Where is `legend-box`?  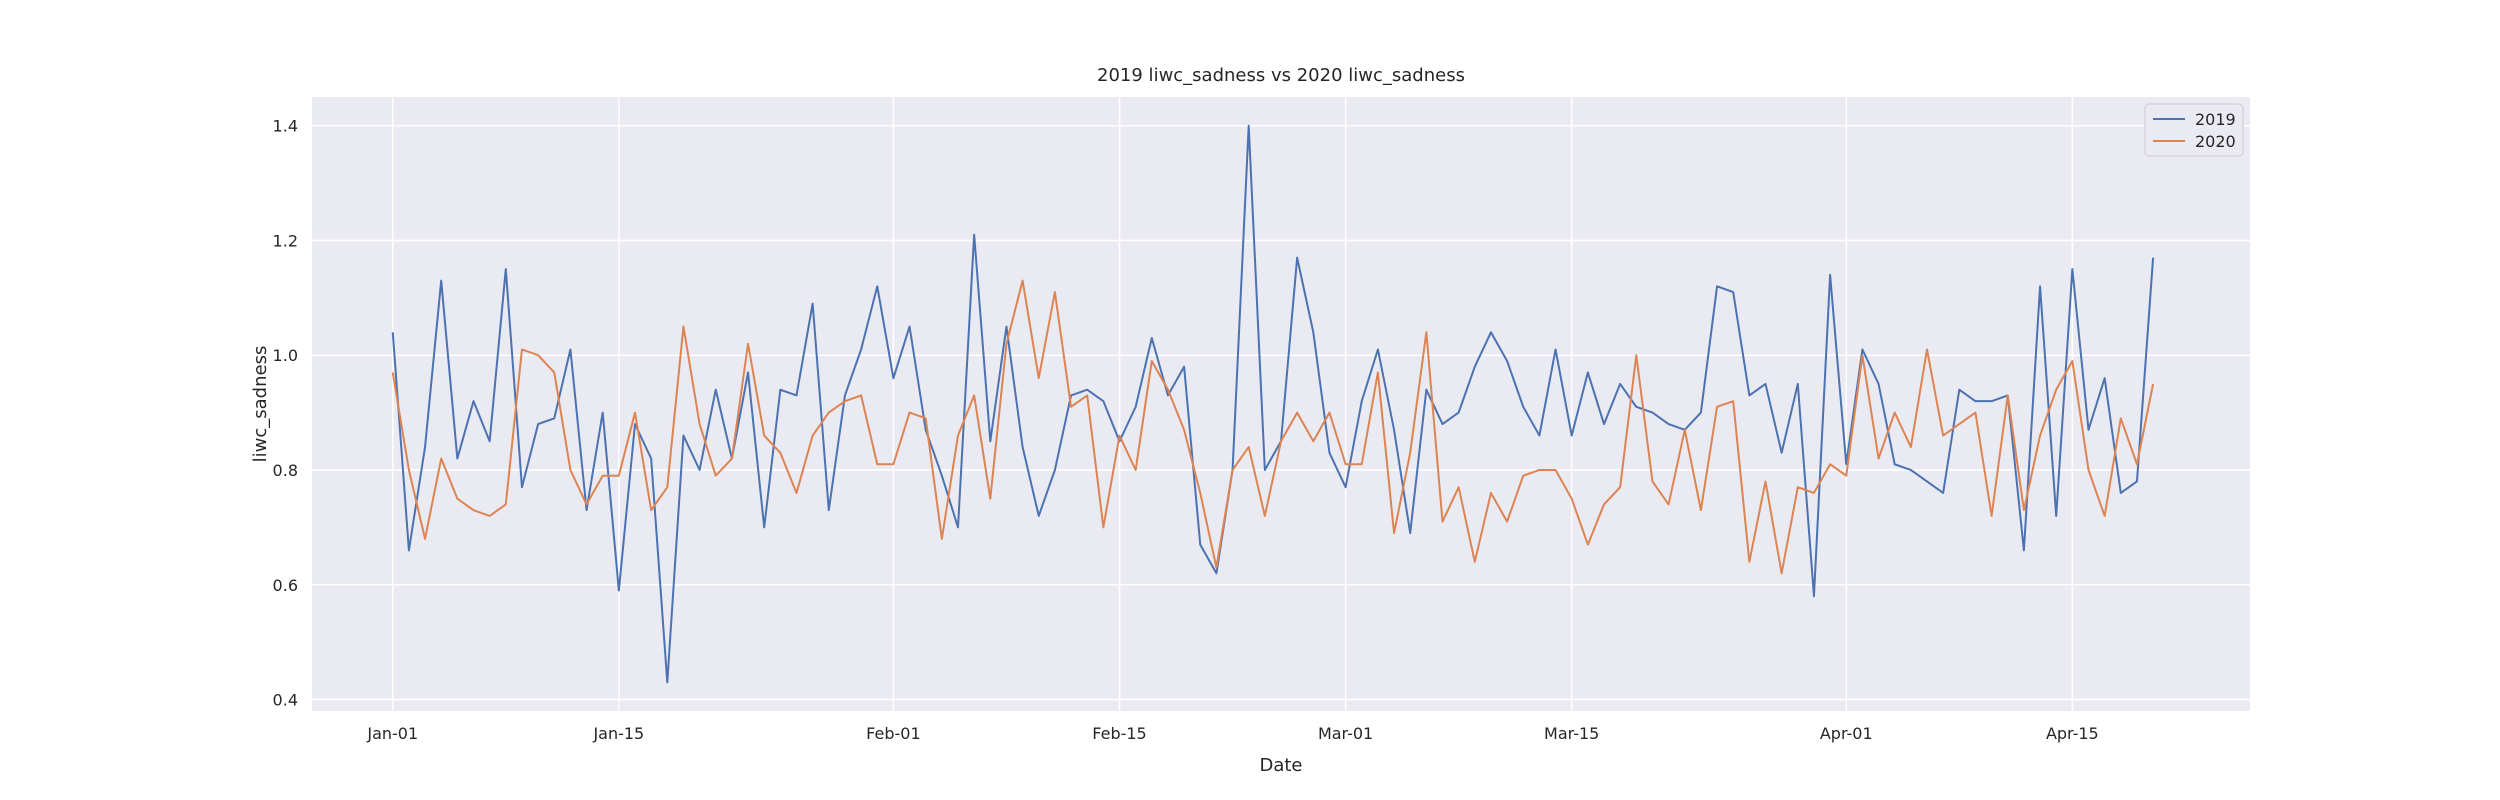
legend-box is located at coordinates (2194, 130).